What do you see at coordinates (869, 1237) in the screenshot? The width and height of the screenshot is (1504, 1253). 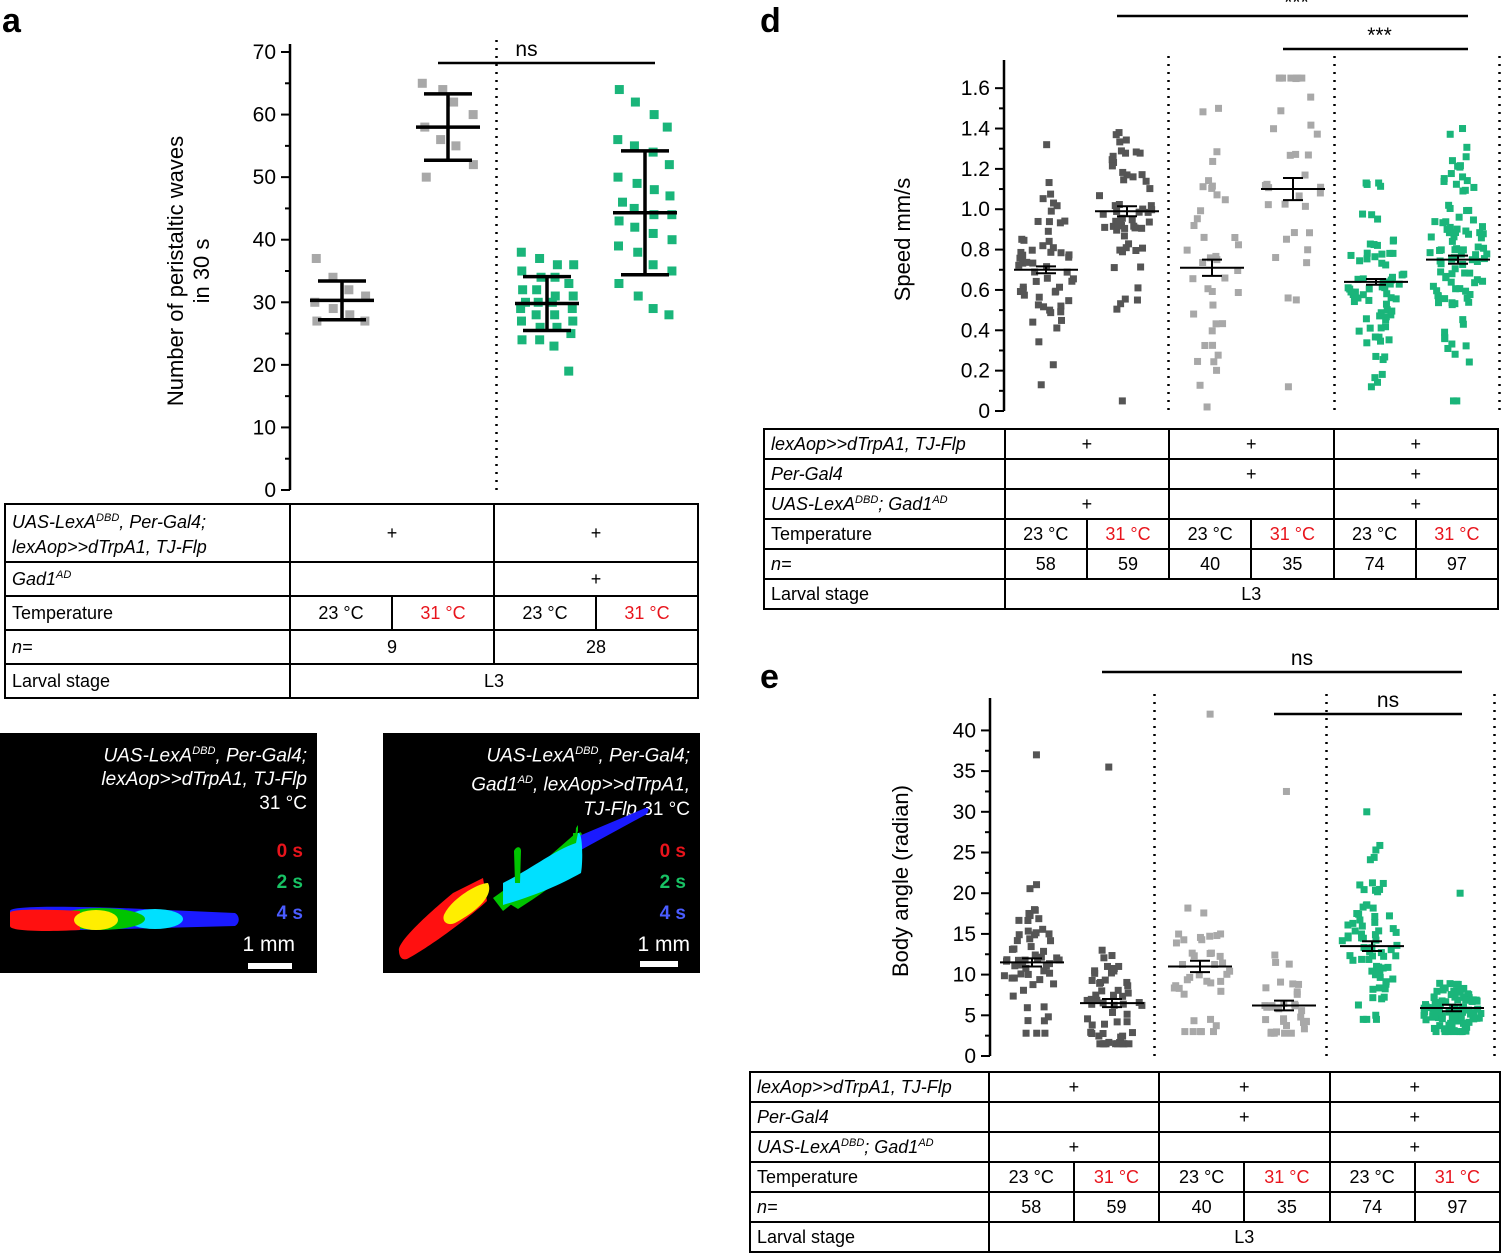 I see `table-e-label-stage: Larval stage` at bounding box center [869, 1237].